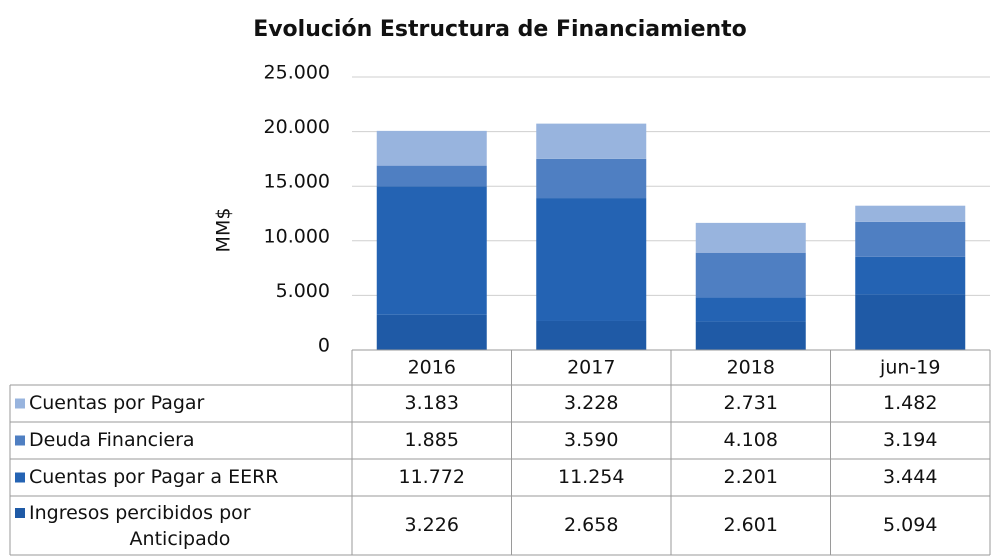 The height and width of the screenshot is (557, 998). I want to click on table-value: 2.731, so click(751, 403).